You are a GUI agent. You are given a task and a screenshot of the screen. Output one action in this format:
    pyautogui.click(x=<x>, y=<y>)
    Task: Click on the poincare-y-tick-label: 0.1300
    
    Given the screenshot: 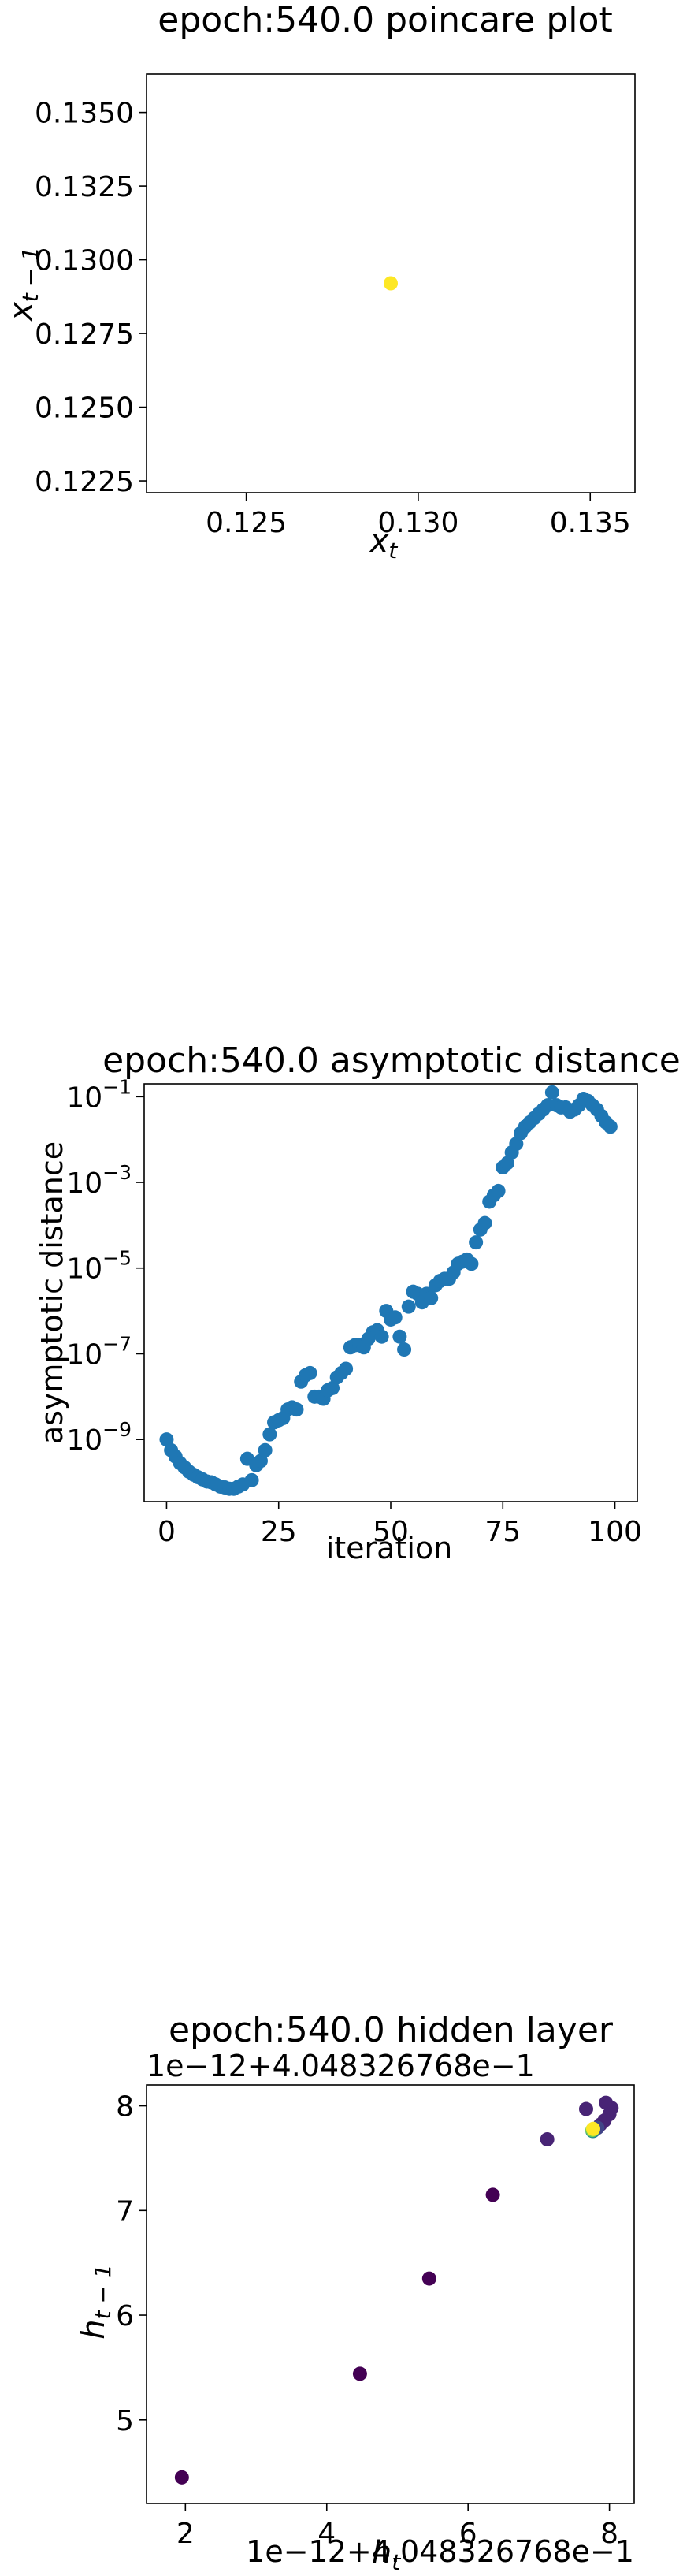 What is the action you would take?
    pyautogui.click(x=84, y=261)
    